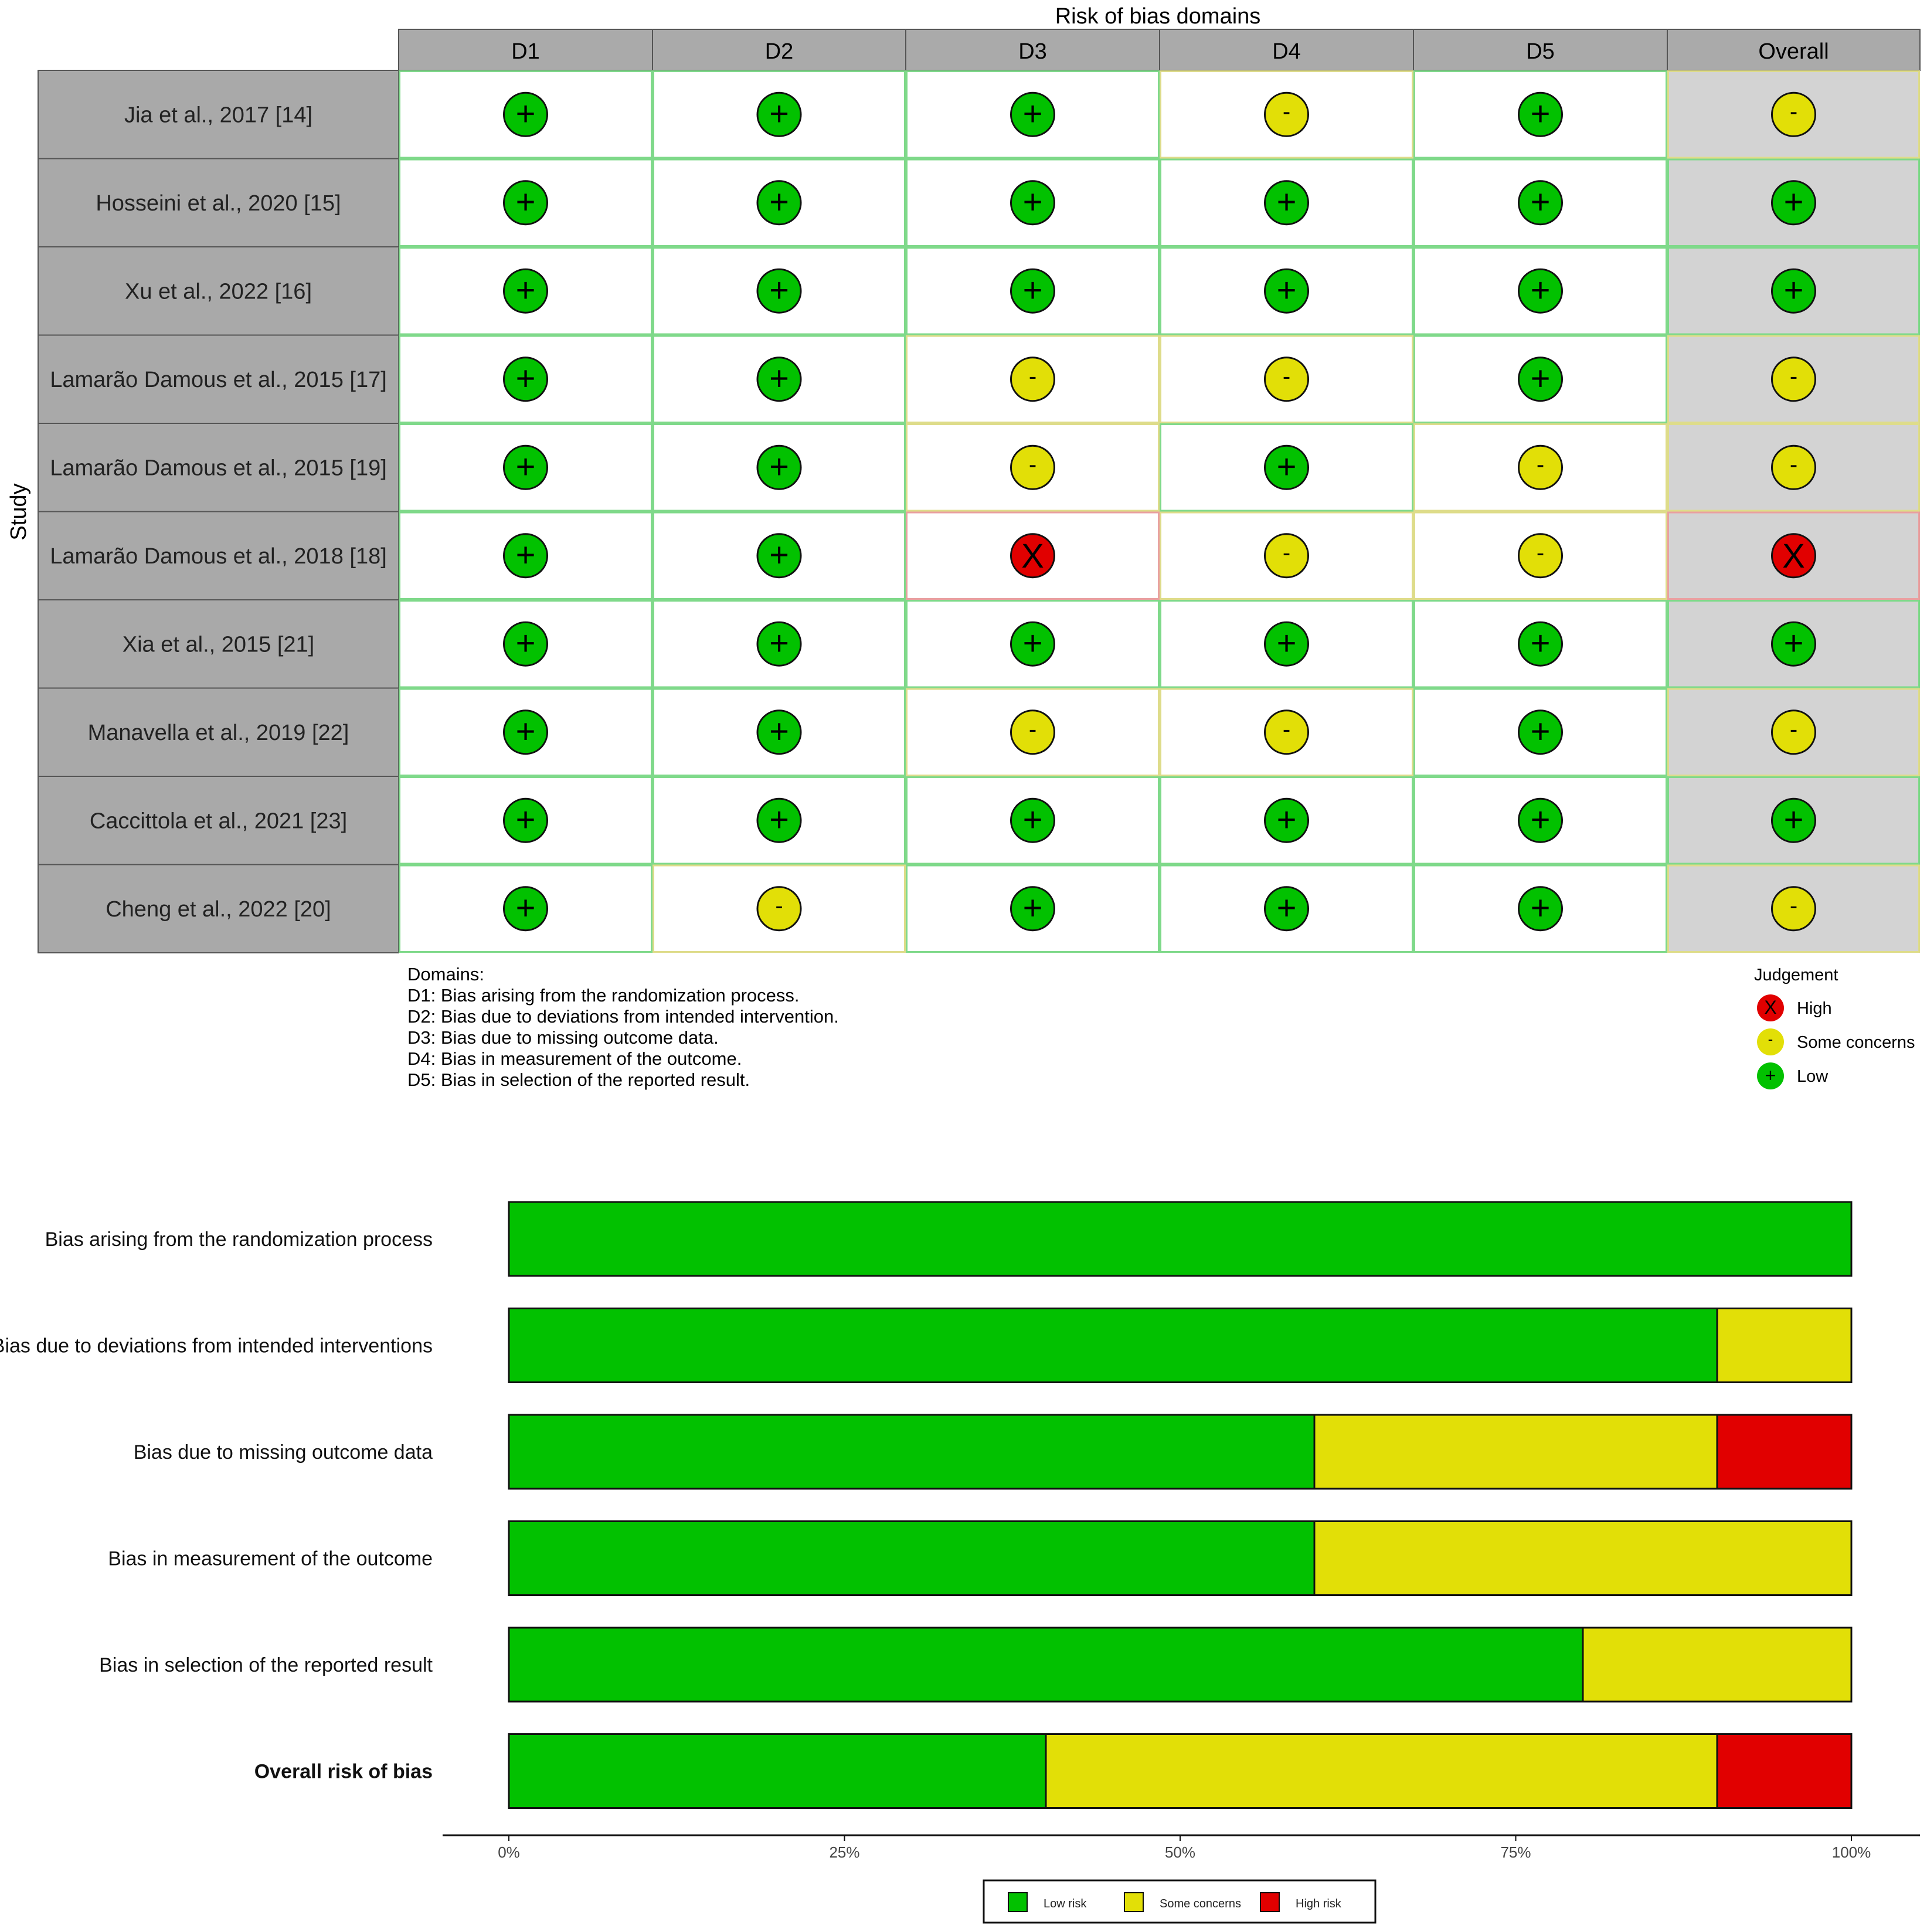  Describe the element at coordinates (1515, 1852) in the screenshot. I see `x-tick-label: 75%` at that location.